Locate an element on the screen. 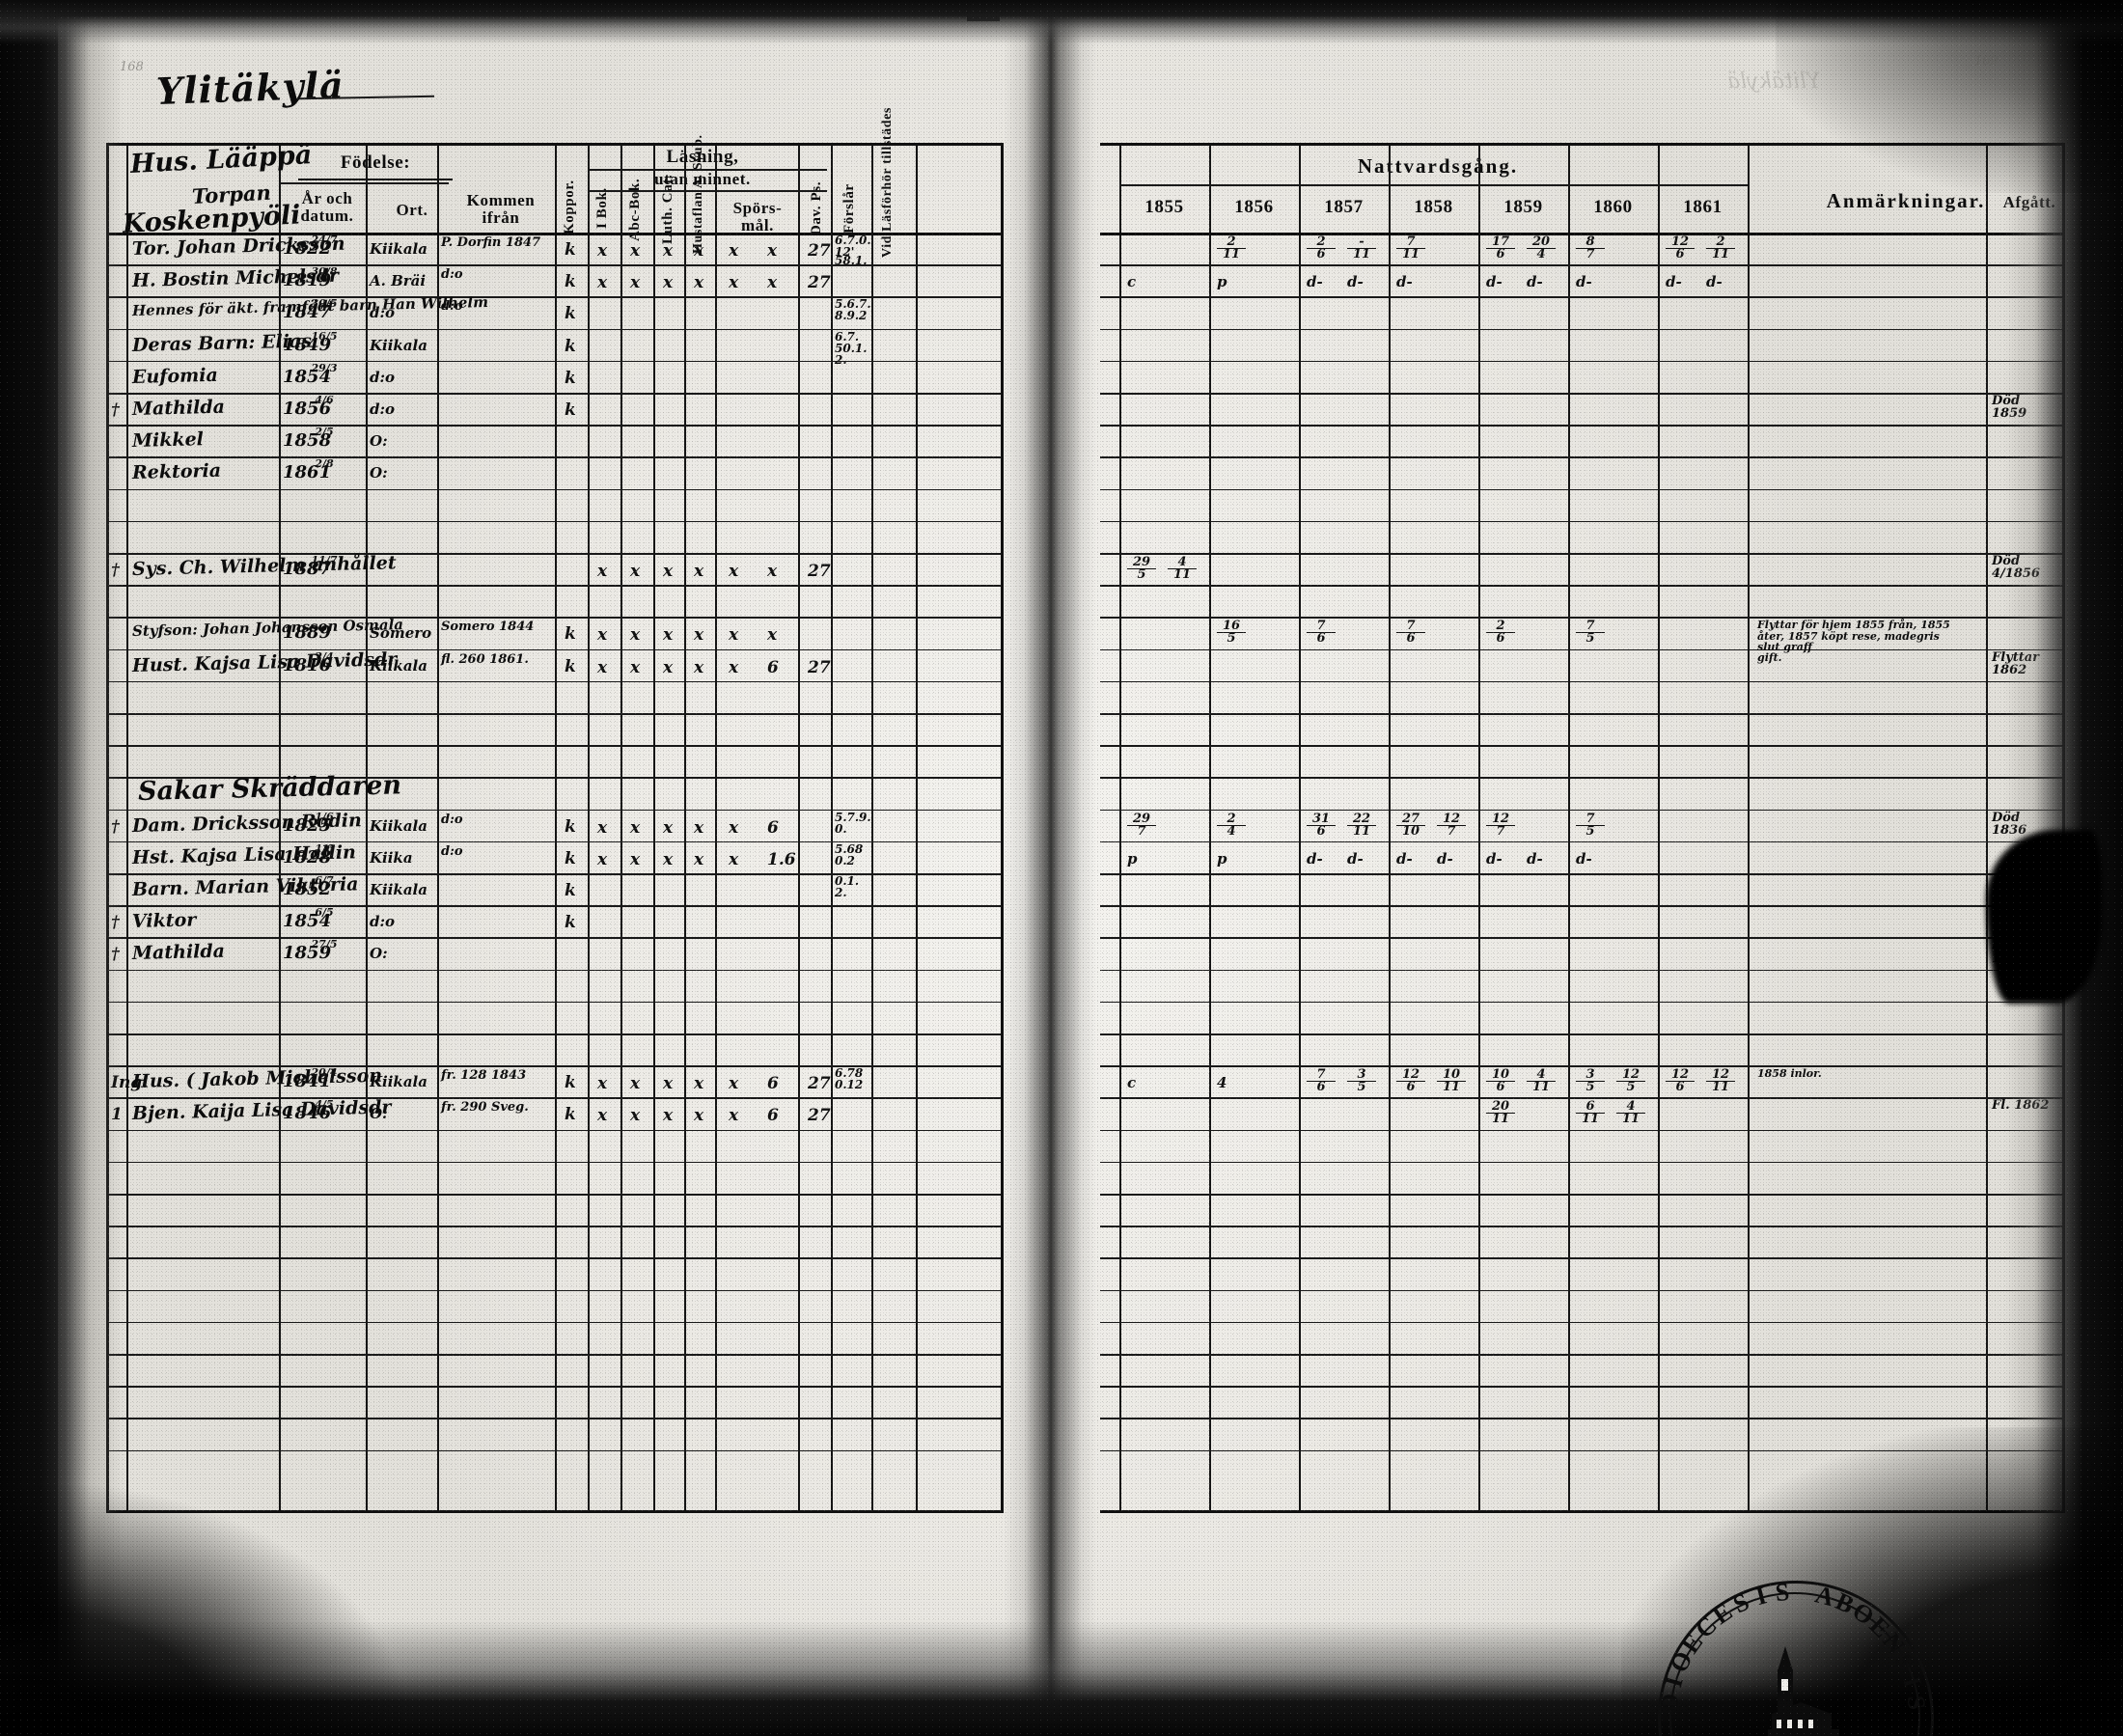 This screenshot has height=1736, width=2123. moved-from-19: d:o is located at coordinates (452, 851).